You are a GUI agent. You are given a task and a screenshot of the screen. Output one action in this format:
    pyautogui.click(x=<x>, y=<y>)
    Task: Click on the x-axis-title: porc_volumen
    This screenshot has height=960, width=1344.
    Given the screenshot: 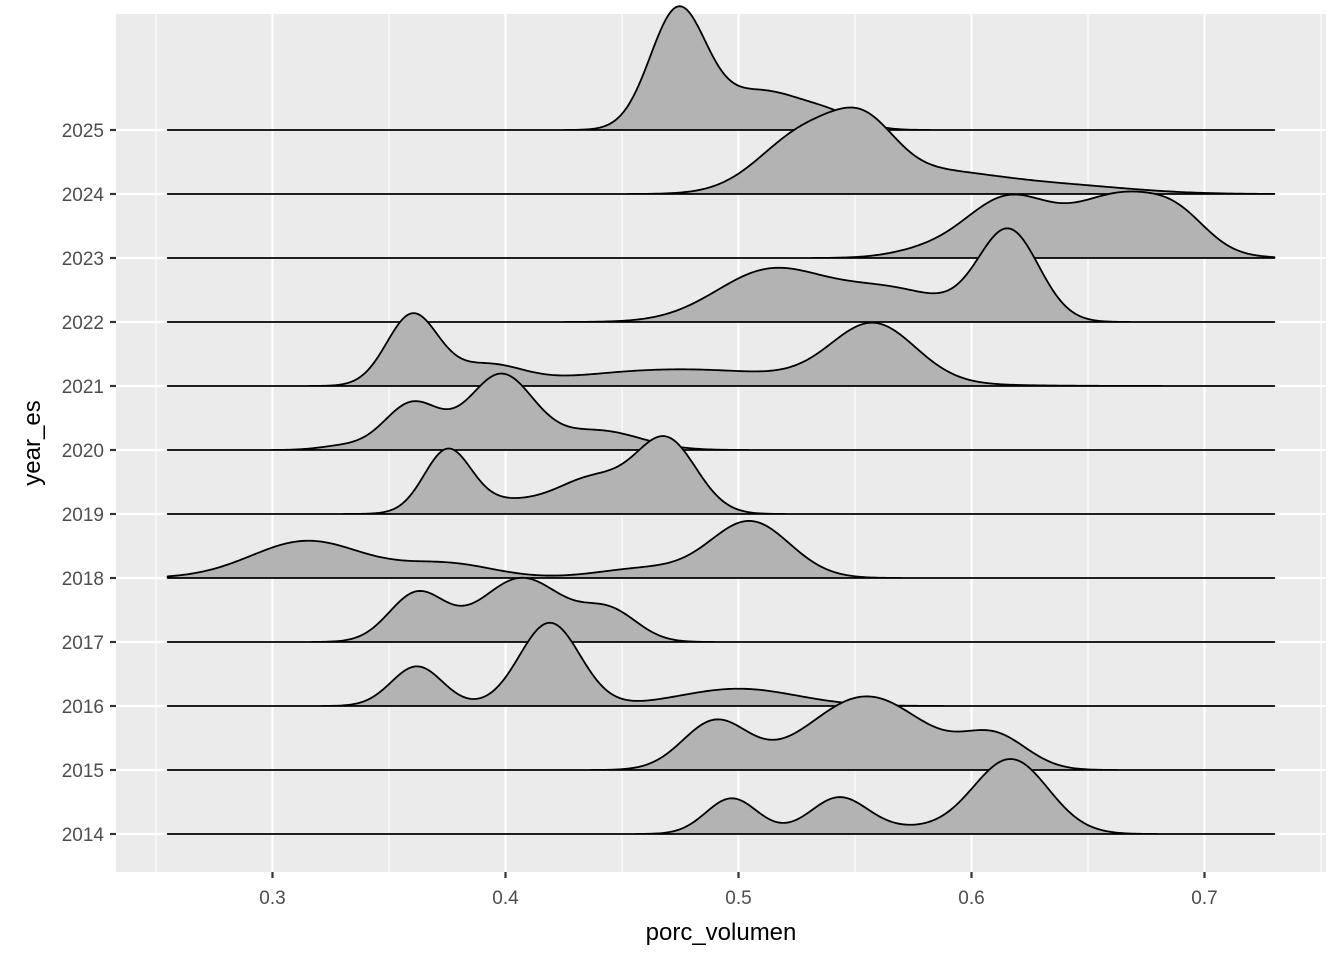 What is the action you would take?
    pyautogui.click(x=721, y=932)
    